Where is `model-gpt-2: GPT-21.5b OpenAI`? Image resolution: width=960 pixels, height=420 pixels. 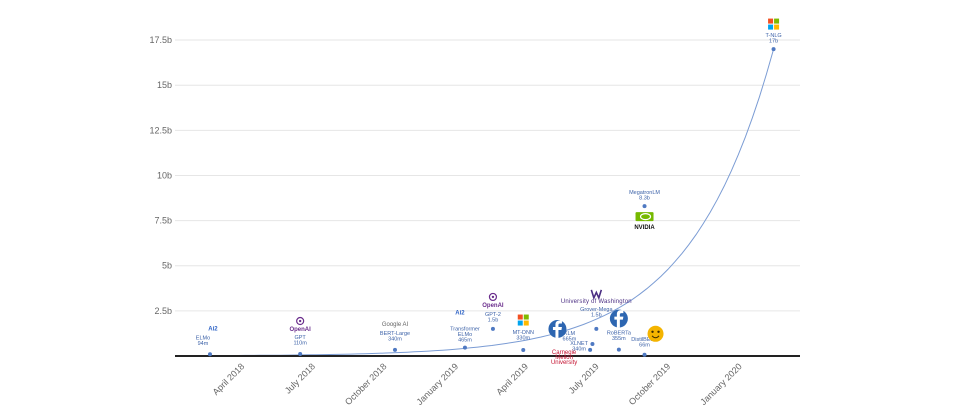
model-gpt-2: GPT-21.5b OpenAI is located at coordinates (493, 311).